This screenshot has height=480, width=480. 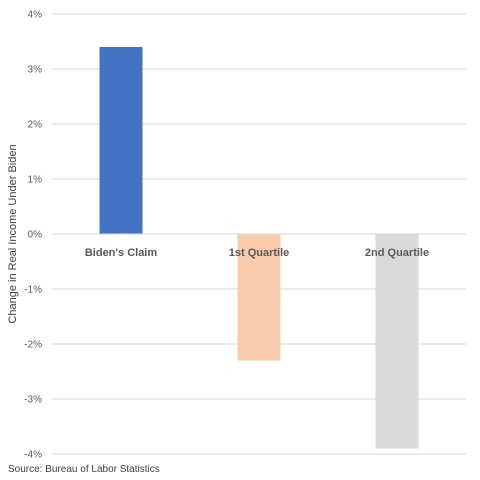 What do you see at coordinates (35, 70) in the screenshot?
I see `y-tick-label: 3%` at bounding box center [35, 70].